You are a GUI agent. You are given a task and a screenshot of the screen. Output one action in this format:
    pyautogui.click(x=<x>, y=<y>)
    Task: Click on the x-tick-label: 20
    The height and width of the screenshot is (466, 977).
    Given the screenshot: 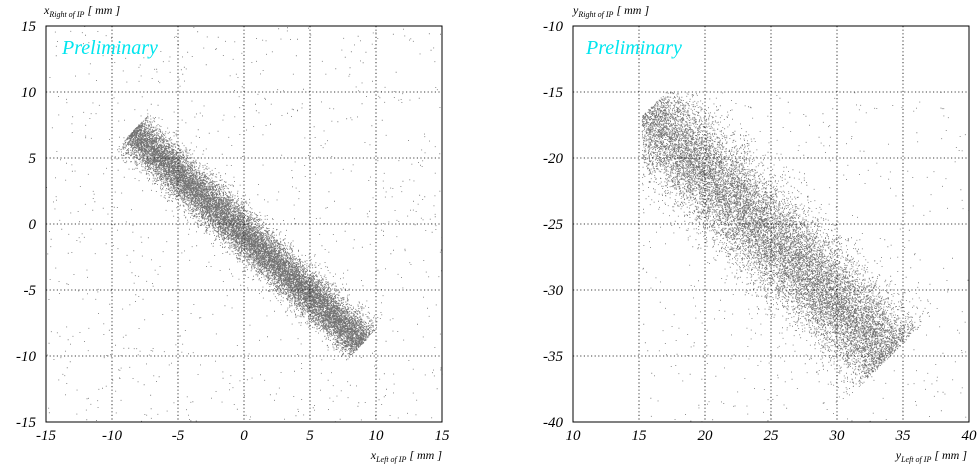 What is the action you would take?
    pyautogui.click(x=706, y=436)
    